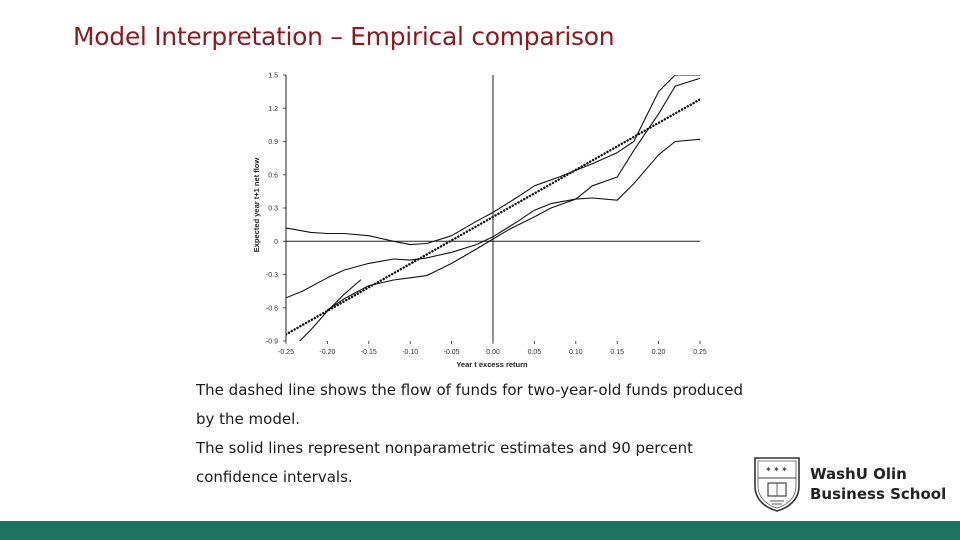 The image size is (960, 540). Describe the element at coordinates (700, 352) in the screenshot. I see `x-tick-label: 0.25` at that location.